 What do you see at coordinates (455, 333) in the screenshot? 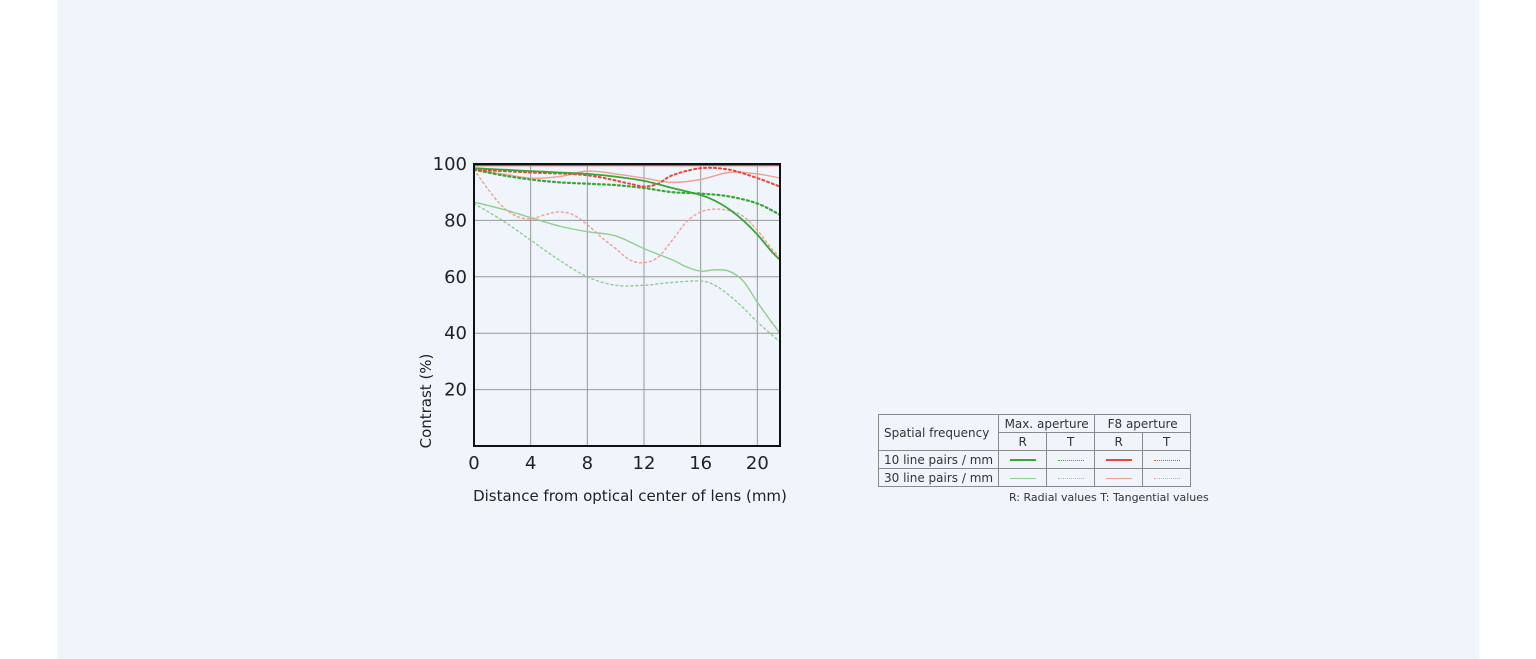
I see `y-tick-label: 40` at bounding box center [455, 333].